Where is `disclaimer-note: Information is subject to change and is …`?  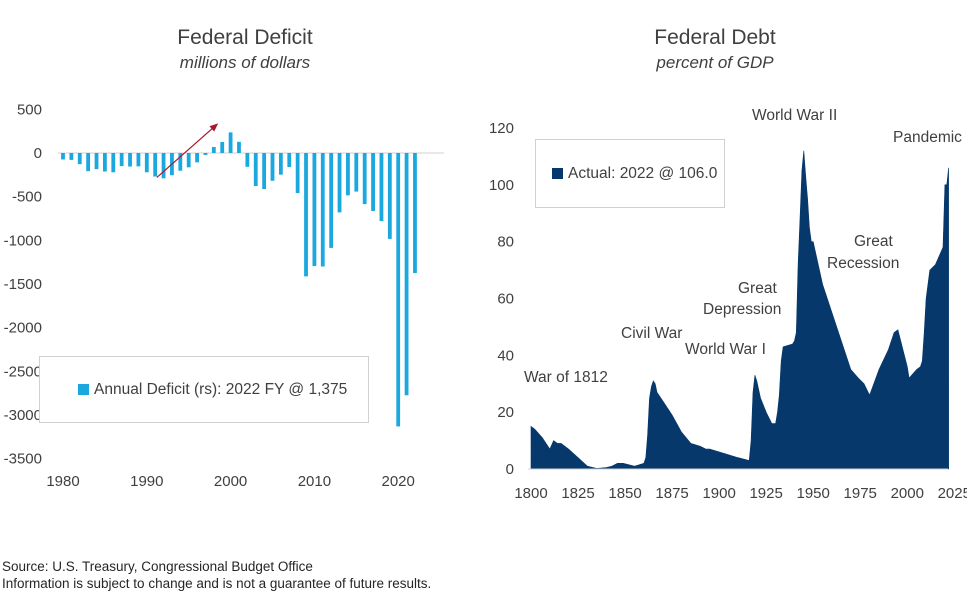
disclaimer-note: Information is subject to change and is … is located at coordinates (217, 583).